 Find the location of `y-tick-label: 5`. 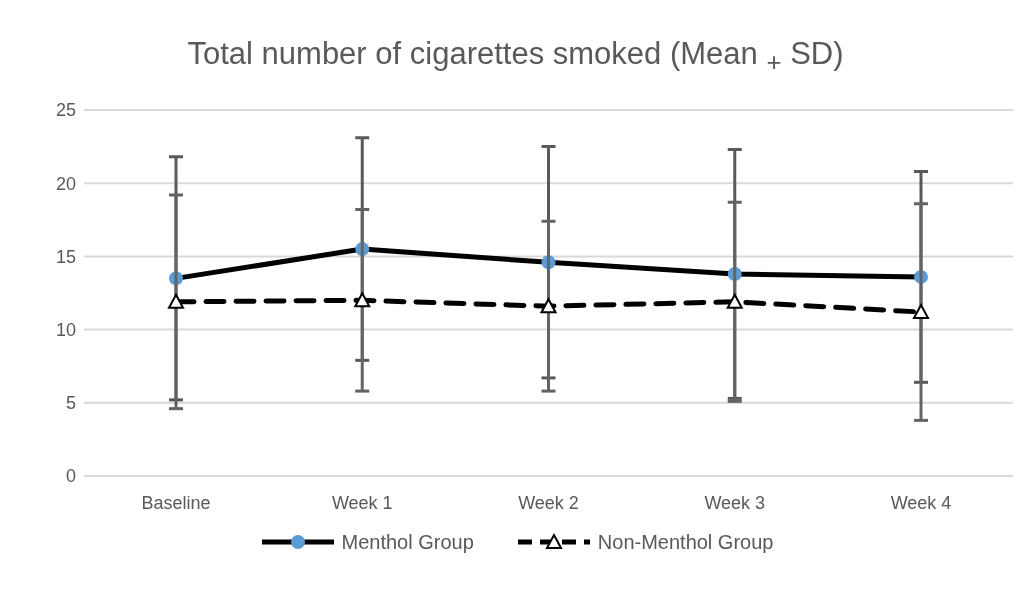

y-tick-label: 5 is located at coordinates (70, 403).